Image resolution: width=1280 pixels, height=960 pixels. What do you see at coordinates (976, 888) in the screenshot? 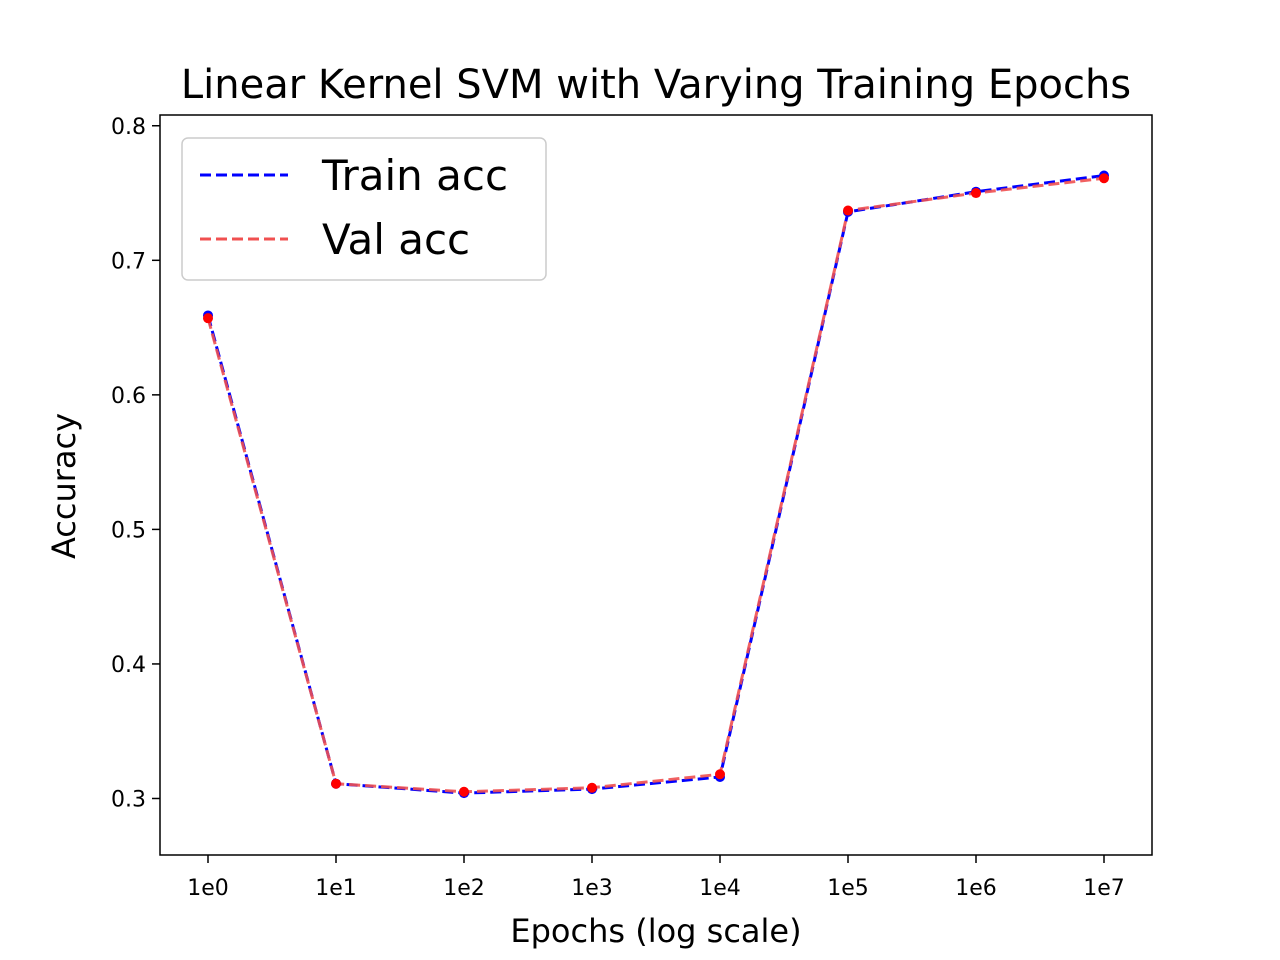
I see `x-tick-label: 1e6` at bounding box center [976, 888].